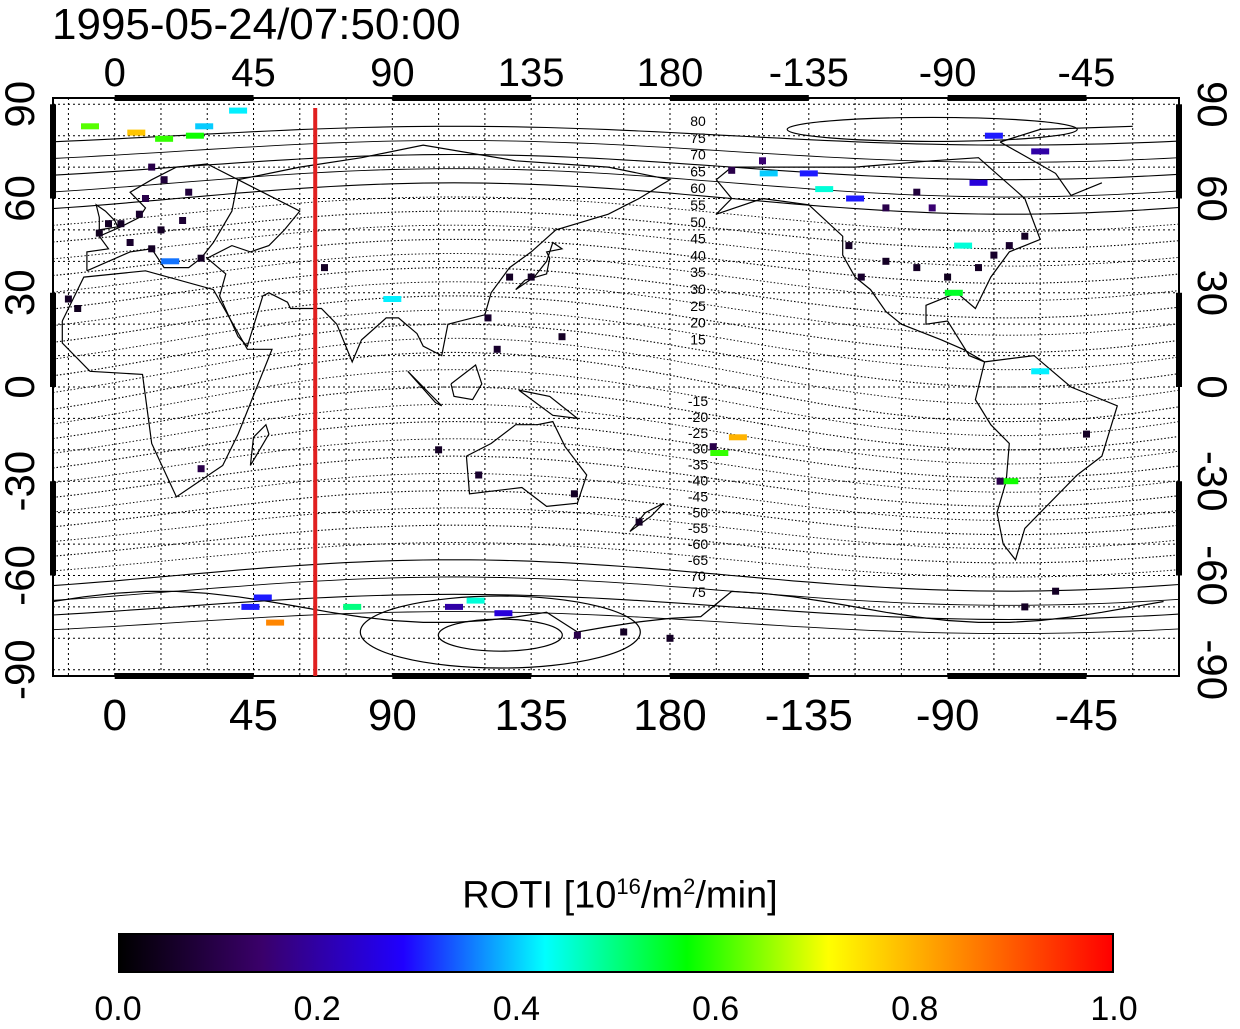 This screenshot has height=1029, width=1240. What do you see at coordinates (670, 73) in the screenshot?
I see `lon-tick-label-top: 180` at bounding box center [670, 73].